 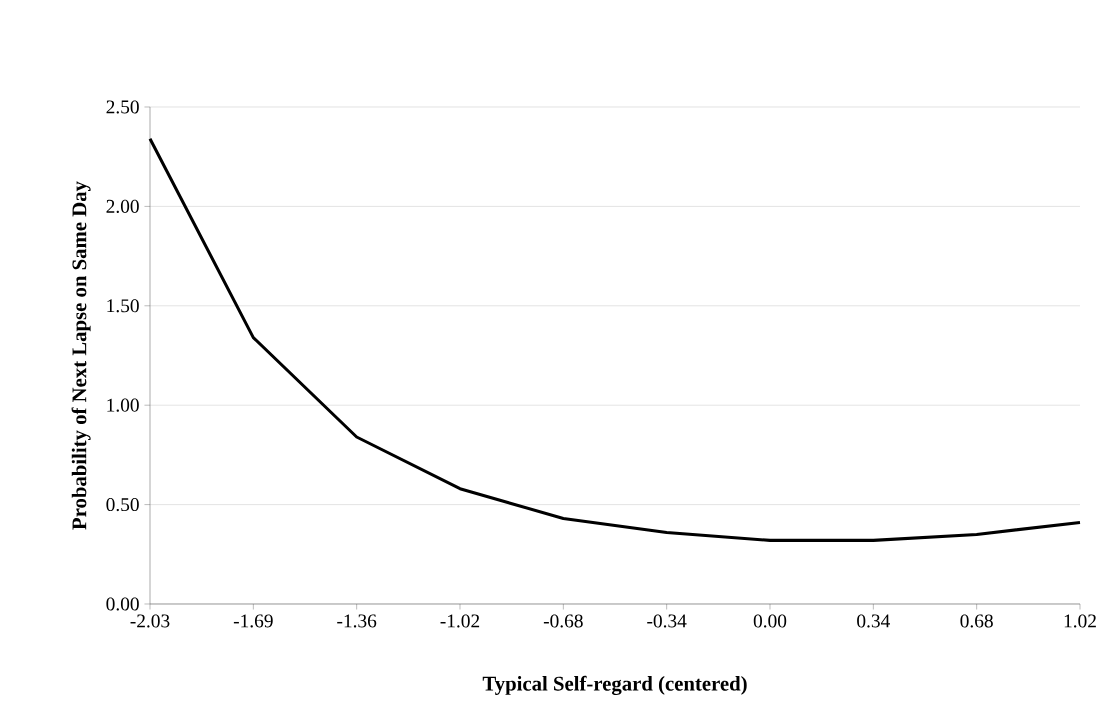 What do you see at coordinates (563, 621) in the screenshot?
I see `x-tick-label: -0.68` at bounding box center [563, 621].